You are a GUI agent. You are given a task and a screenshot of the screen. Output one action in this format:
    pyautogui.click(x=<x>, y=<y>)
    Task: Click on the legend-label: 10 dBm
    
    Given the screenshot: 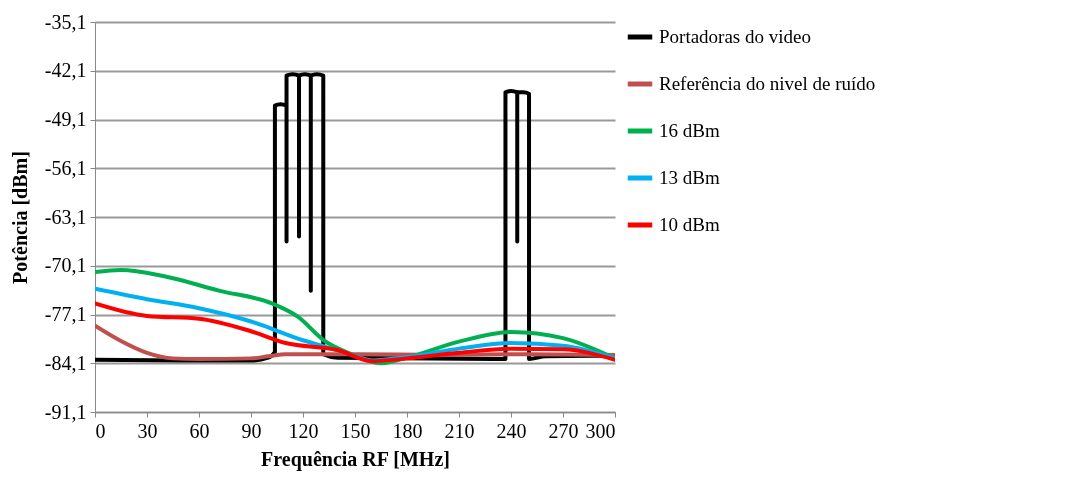 What is the action you would take?
    pyautogui.click(x=689, y=224)
    